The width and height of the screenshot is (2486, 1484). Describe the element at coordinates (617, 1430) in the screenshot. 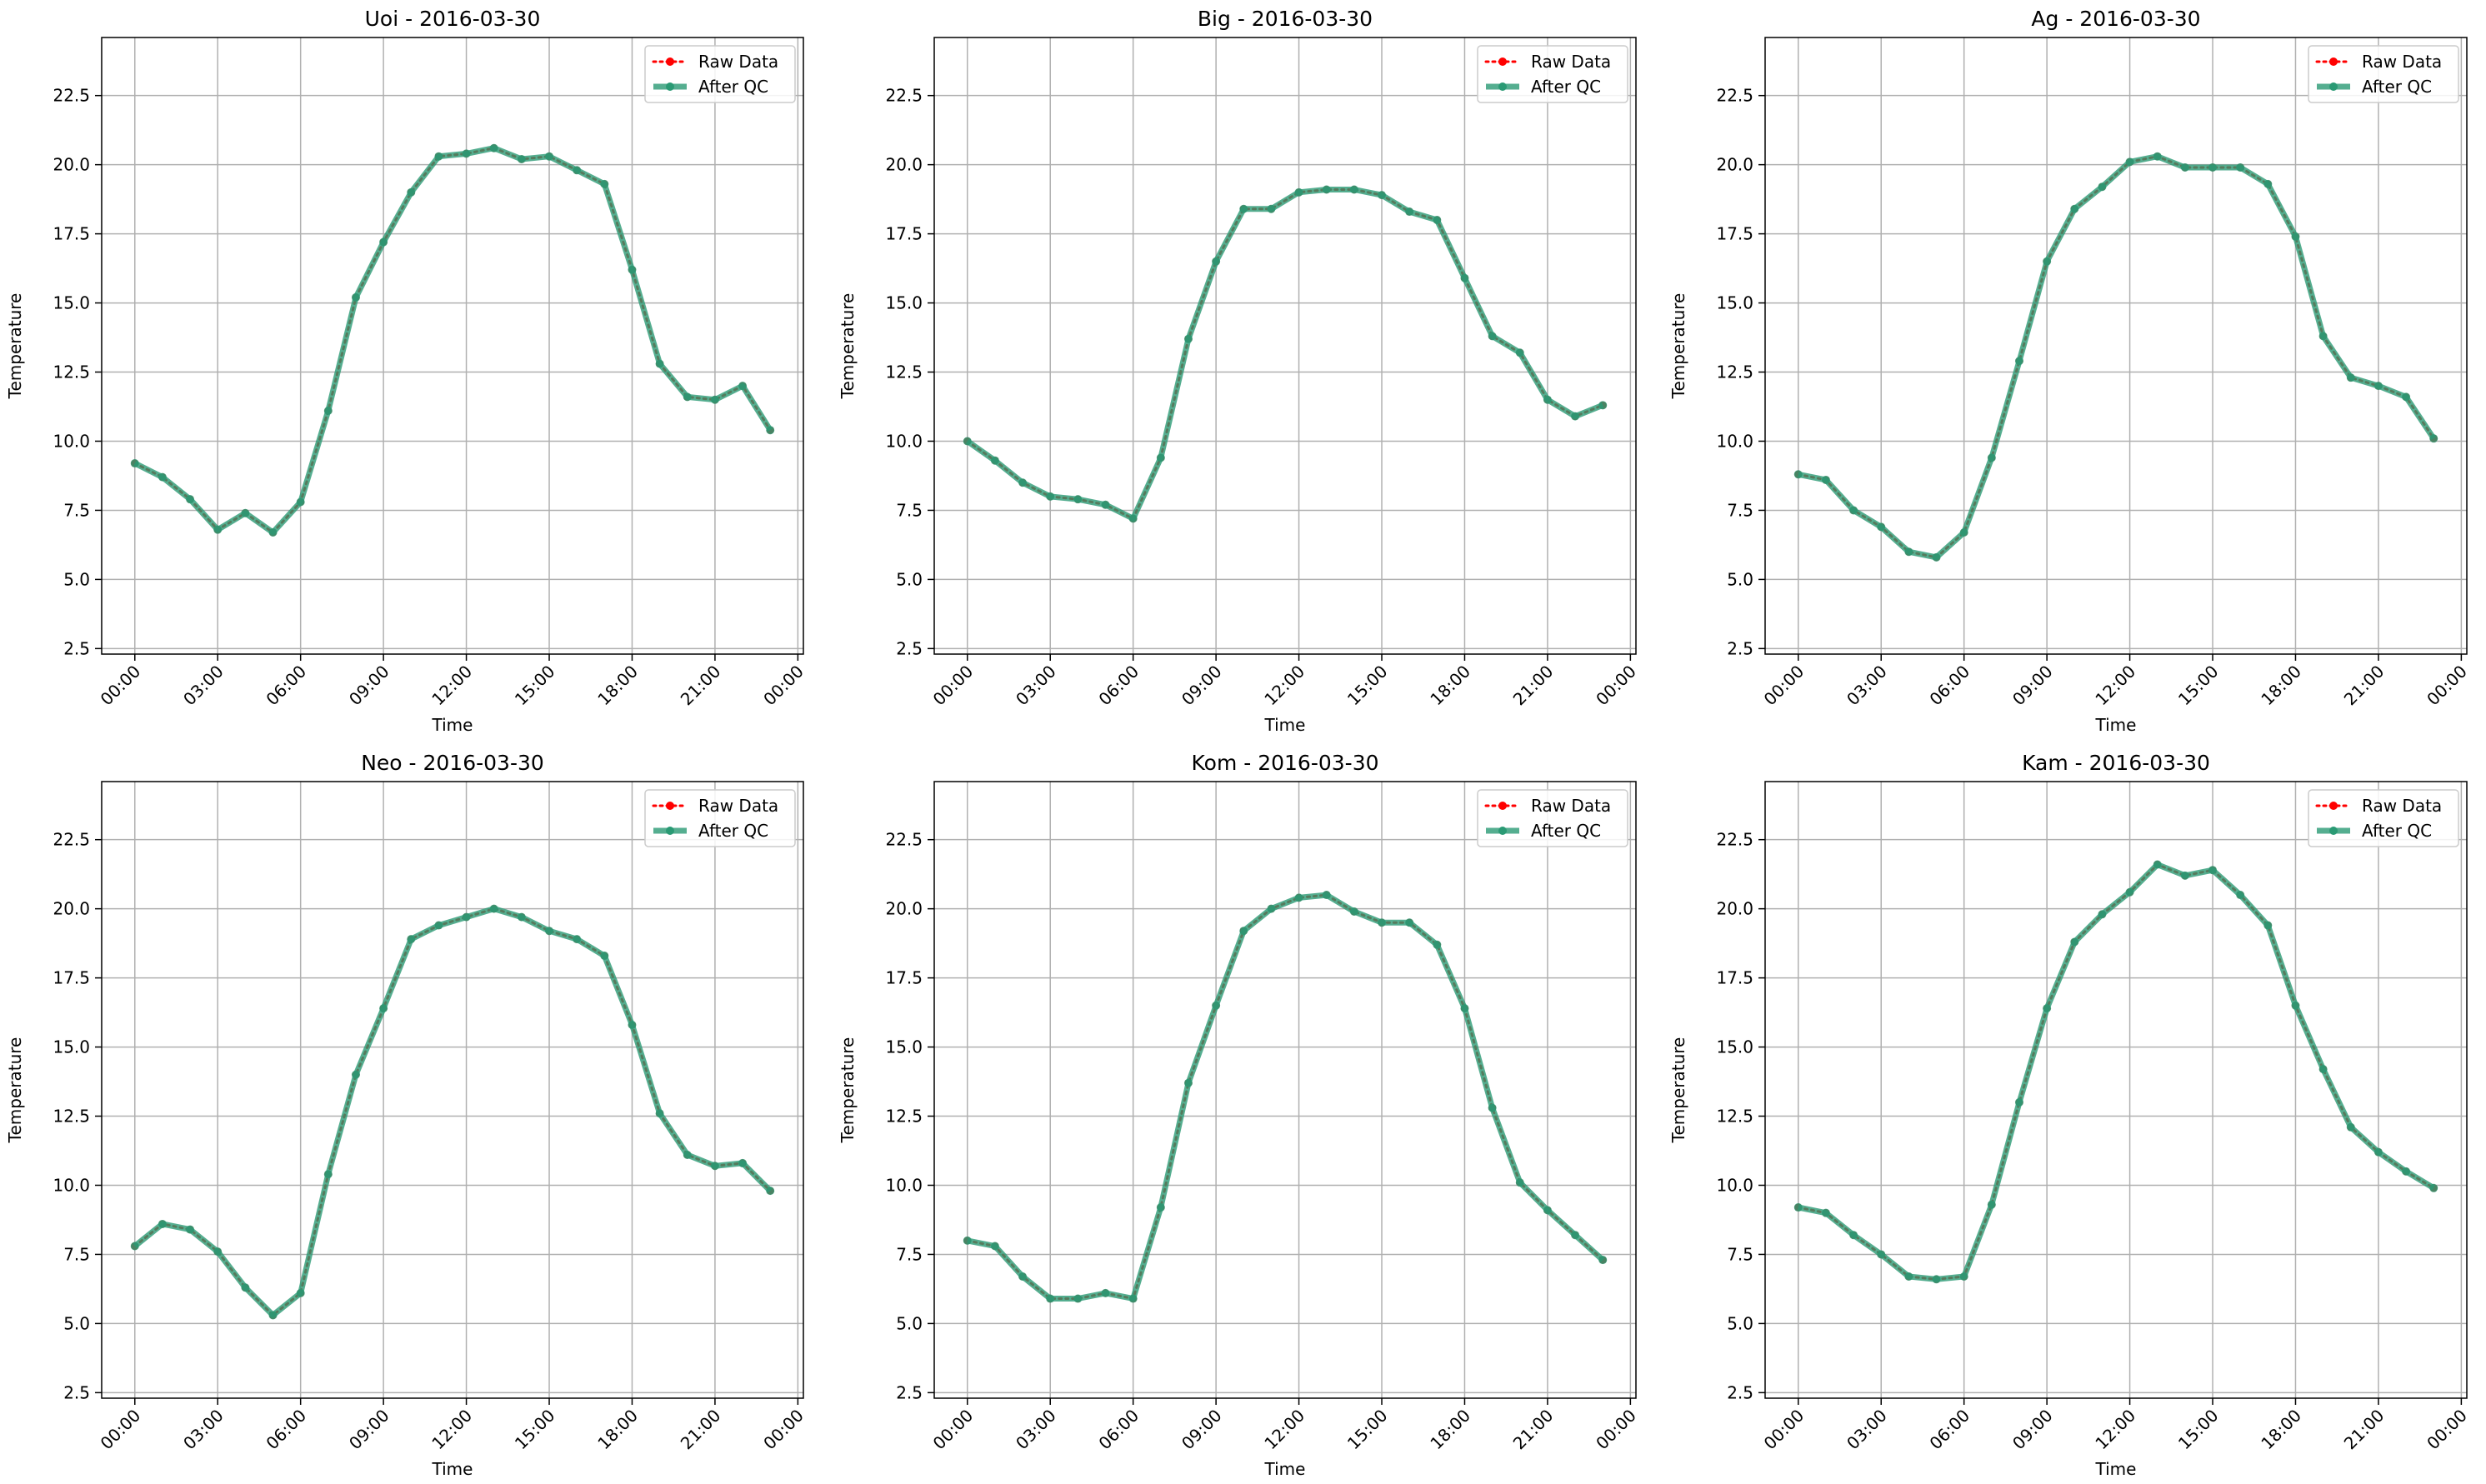

I see `x-tick-label: 18:00` at that location.